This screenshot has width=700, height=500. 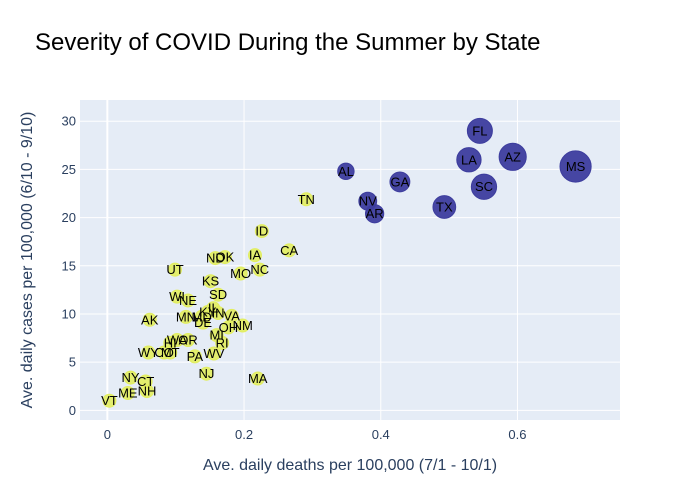 I want to click on marker-ms, so click(x=575, y=166).